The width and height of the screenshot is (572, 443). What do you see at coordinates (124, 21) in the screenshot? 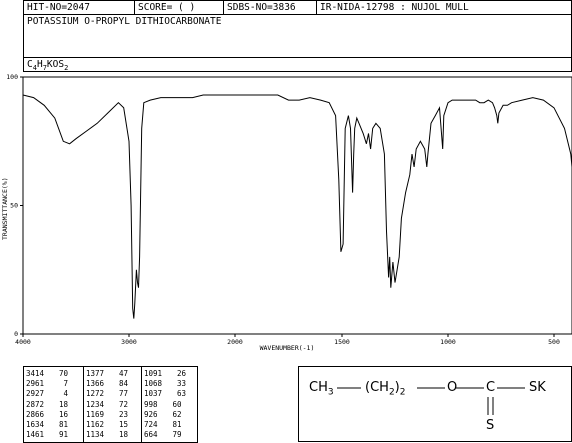
I see `compound-name: POTASSIUM O-PROPYL DITHIOCARBONATE` at bounding box center [124, 21].